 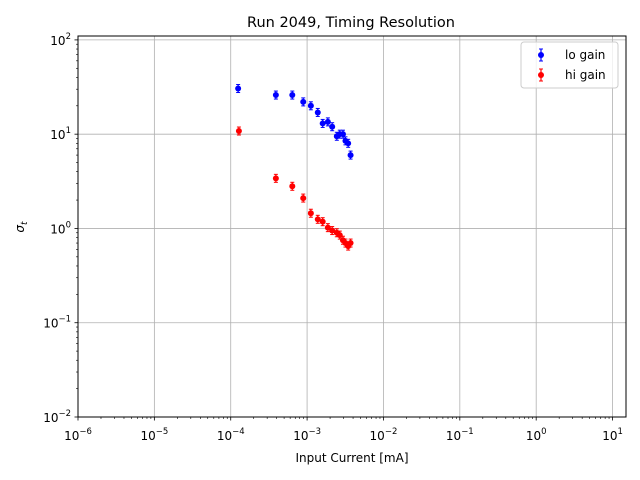 I want to click on legend-label: hi gain, so click(x=585, y=75).